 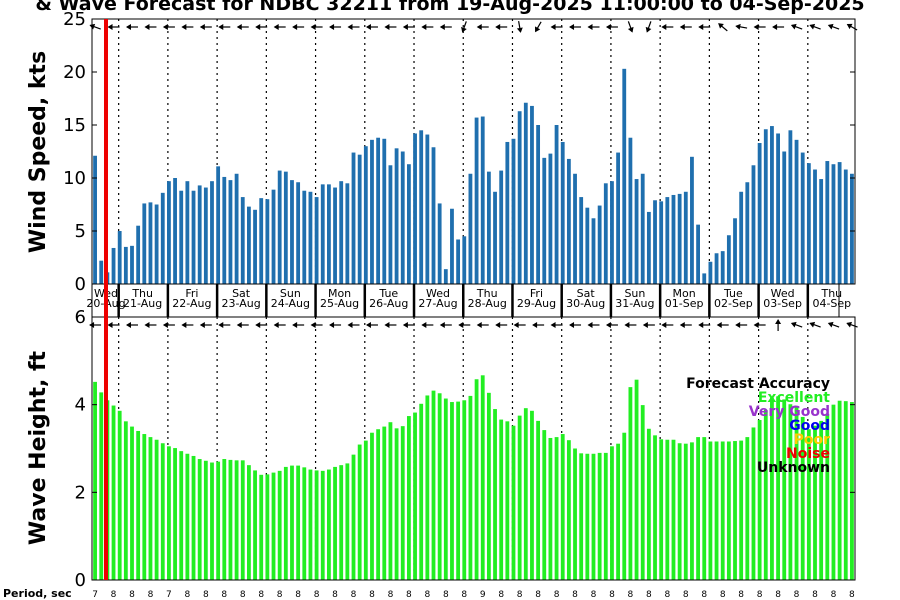 I want to click on day-date-label: 29-Aug, so click(x=536, y=303).